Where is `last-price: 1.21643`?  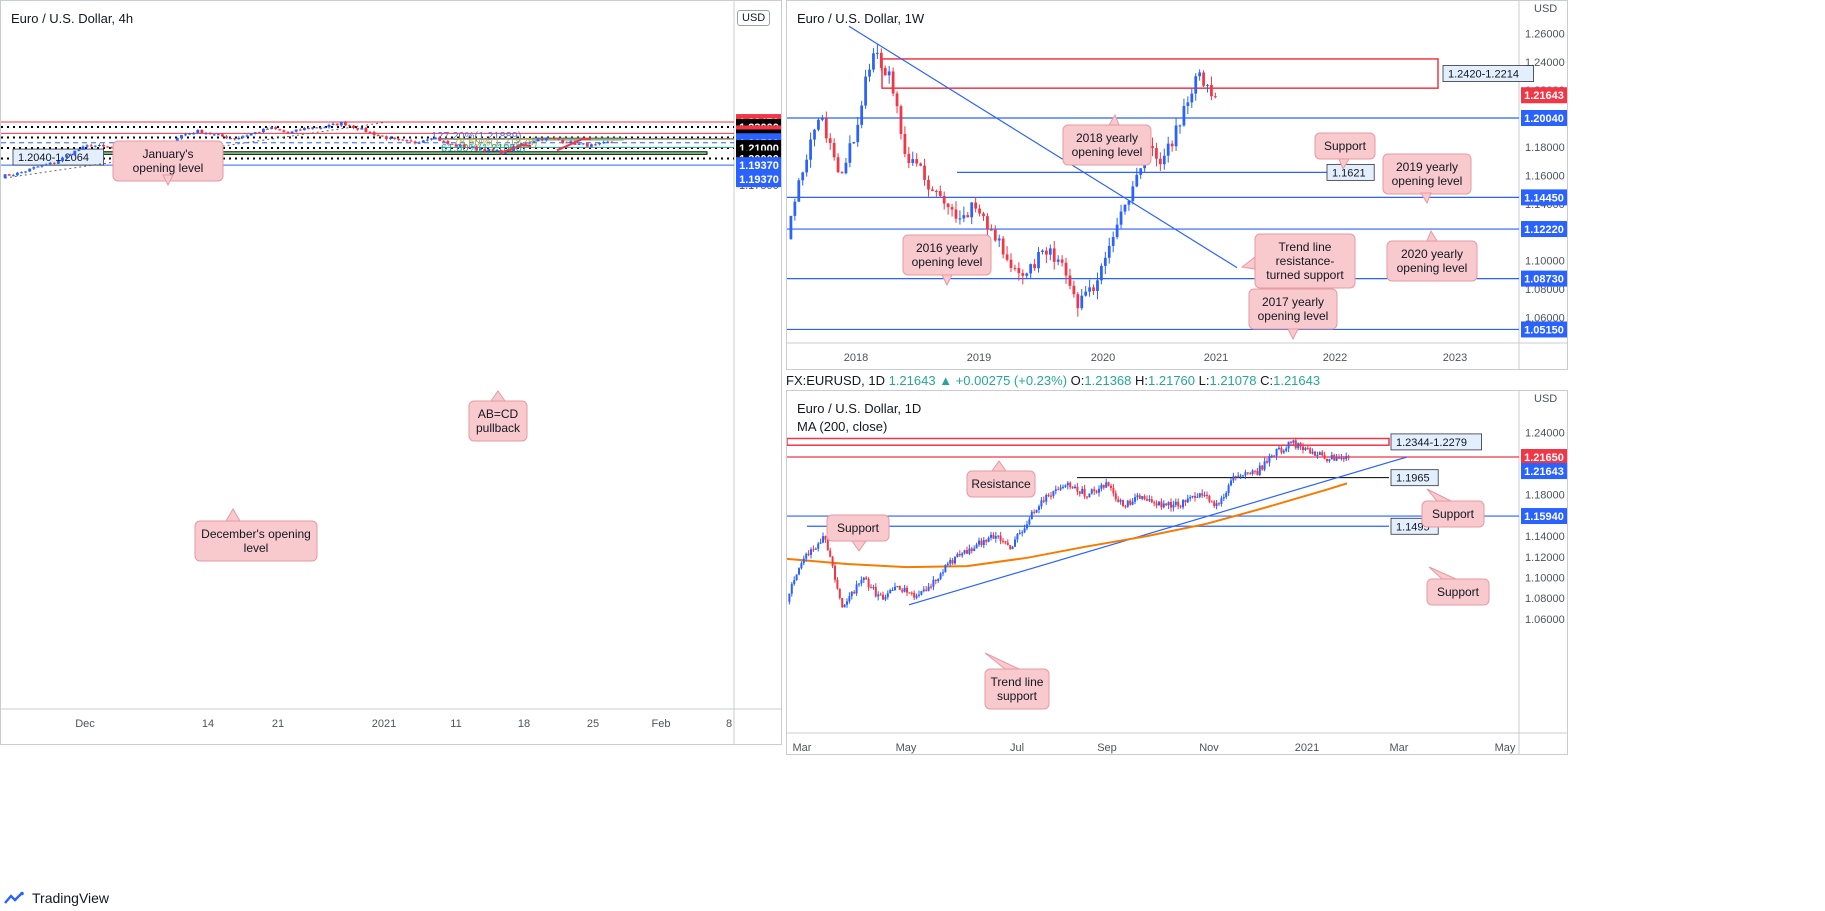 last-price: 1.21643 is located at coordinates (912, 380).